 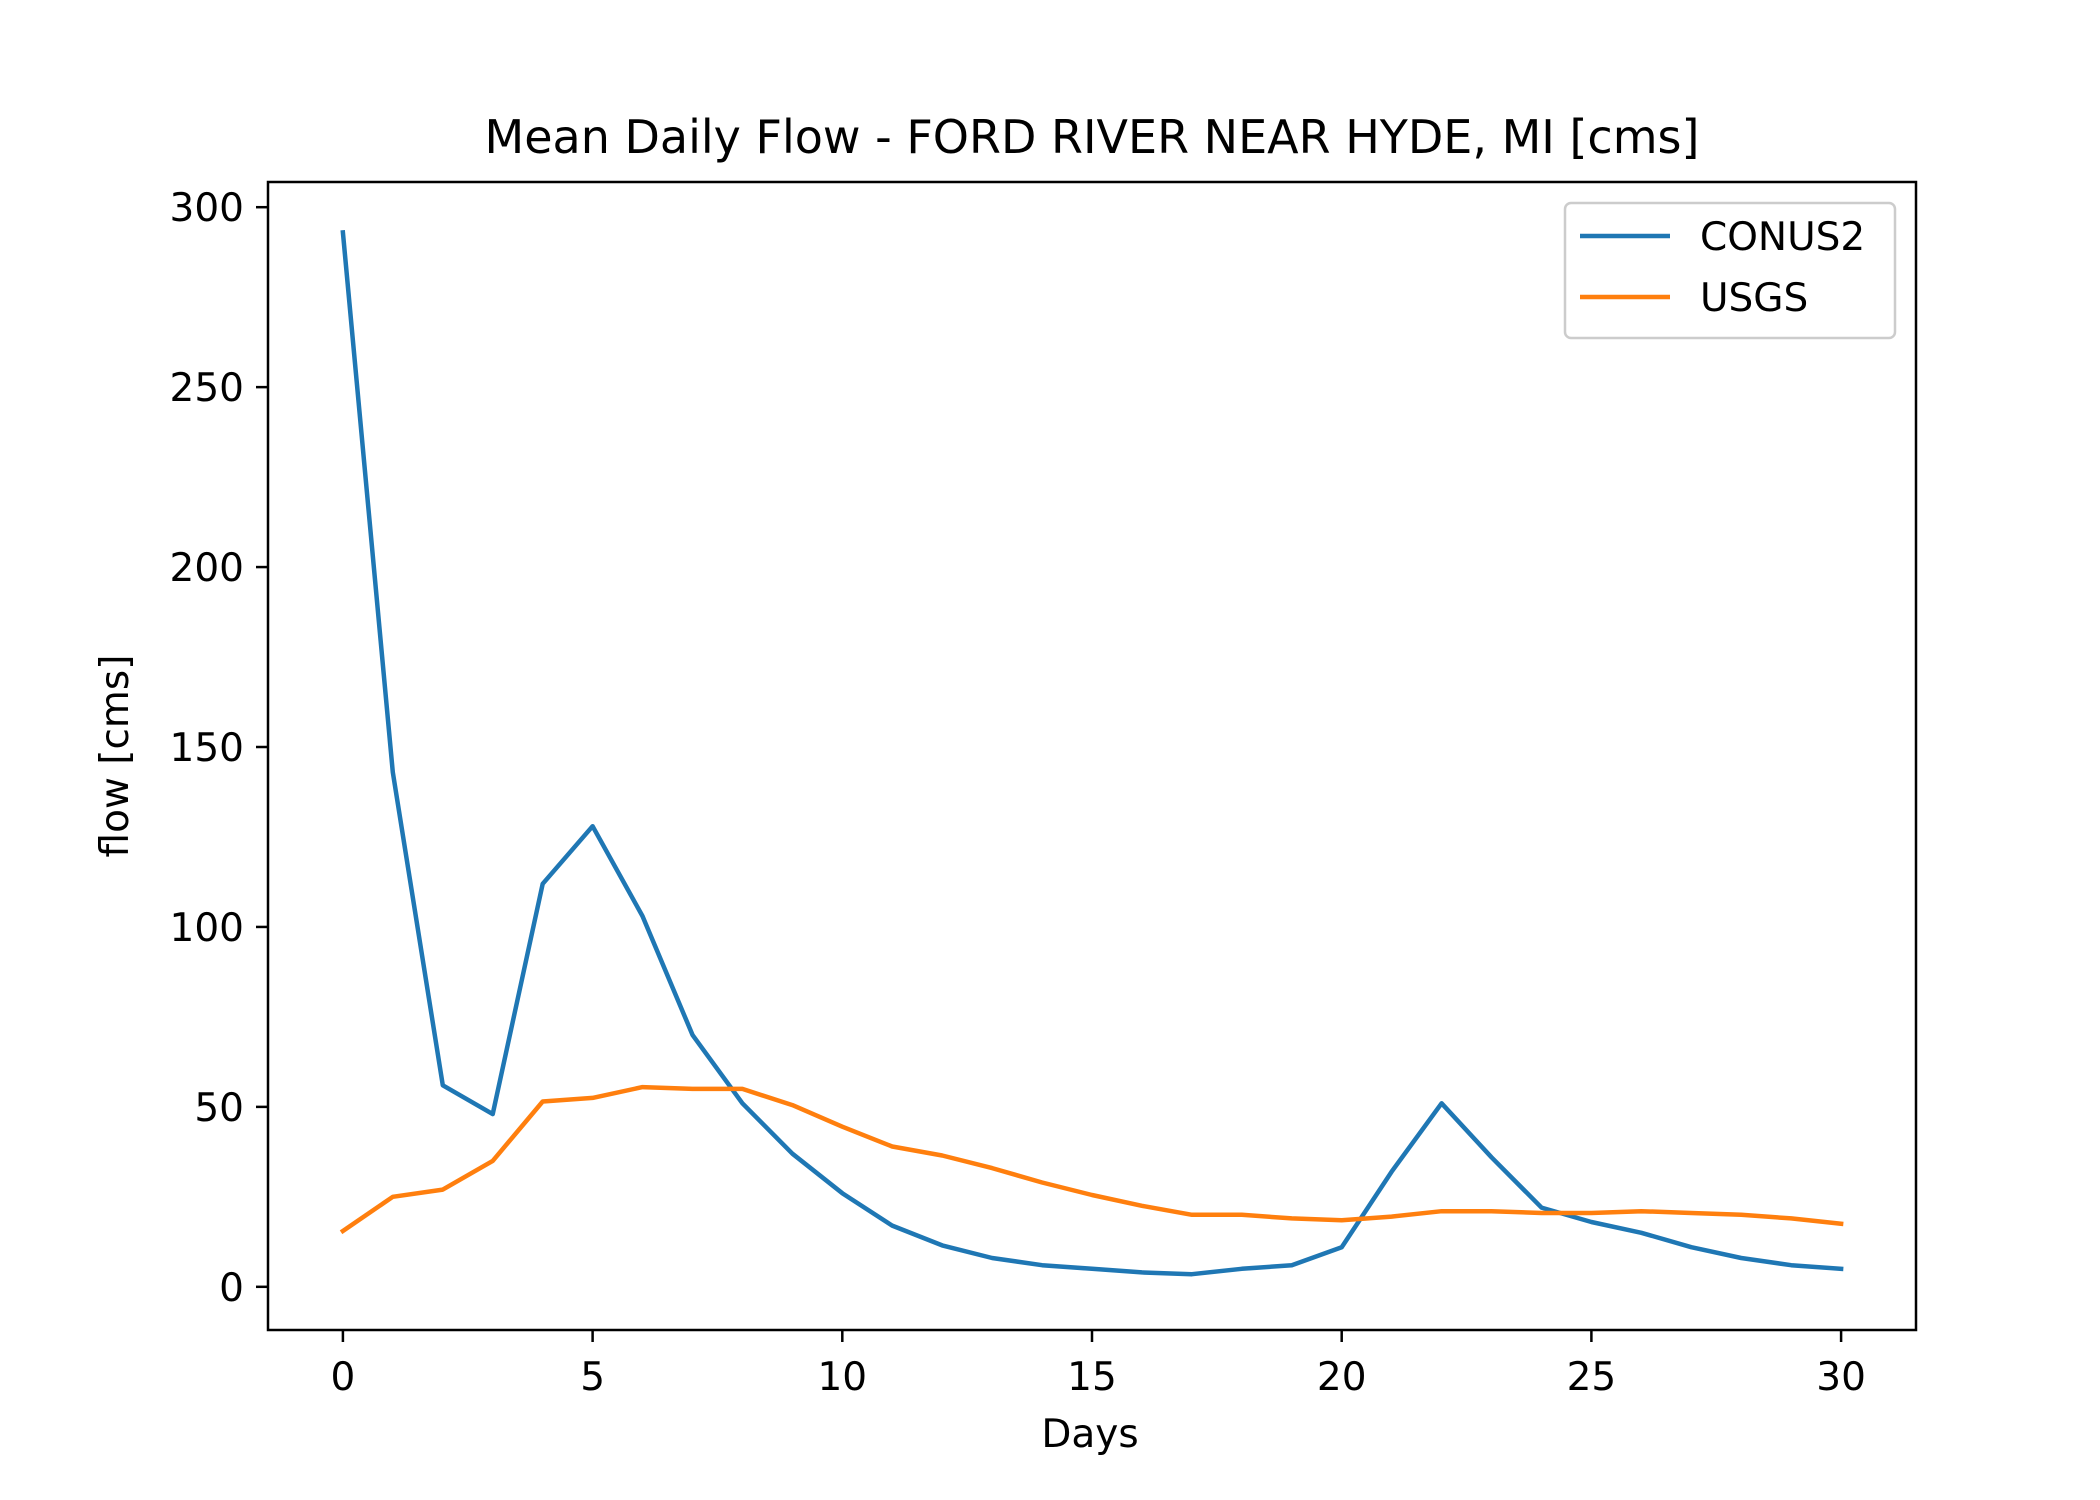 What do you see at coordinates (207, 748) in the screenshot?
I see `y-tick-label: 150` at bounding box center [207, 748].